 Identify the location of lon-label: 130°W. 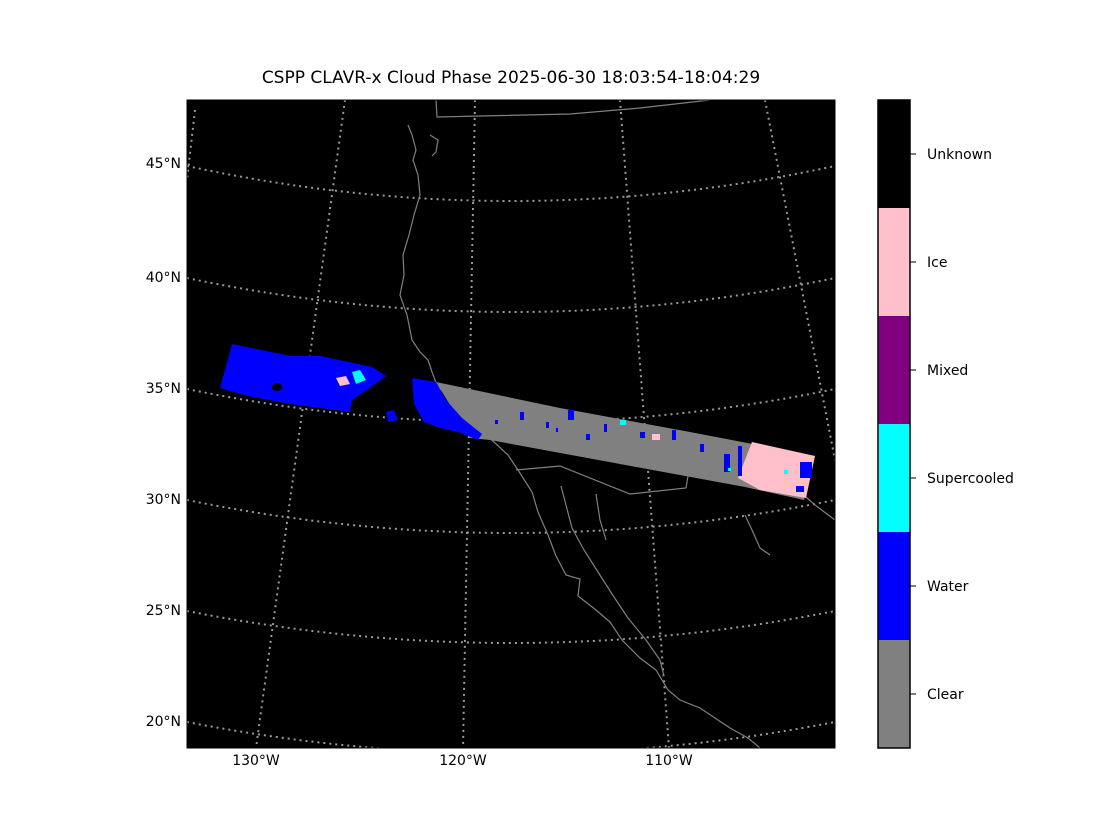
(256, 761).